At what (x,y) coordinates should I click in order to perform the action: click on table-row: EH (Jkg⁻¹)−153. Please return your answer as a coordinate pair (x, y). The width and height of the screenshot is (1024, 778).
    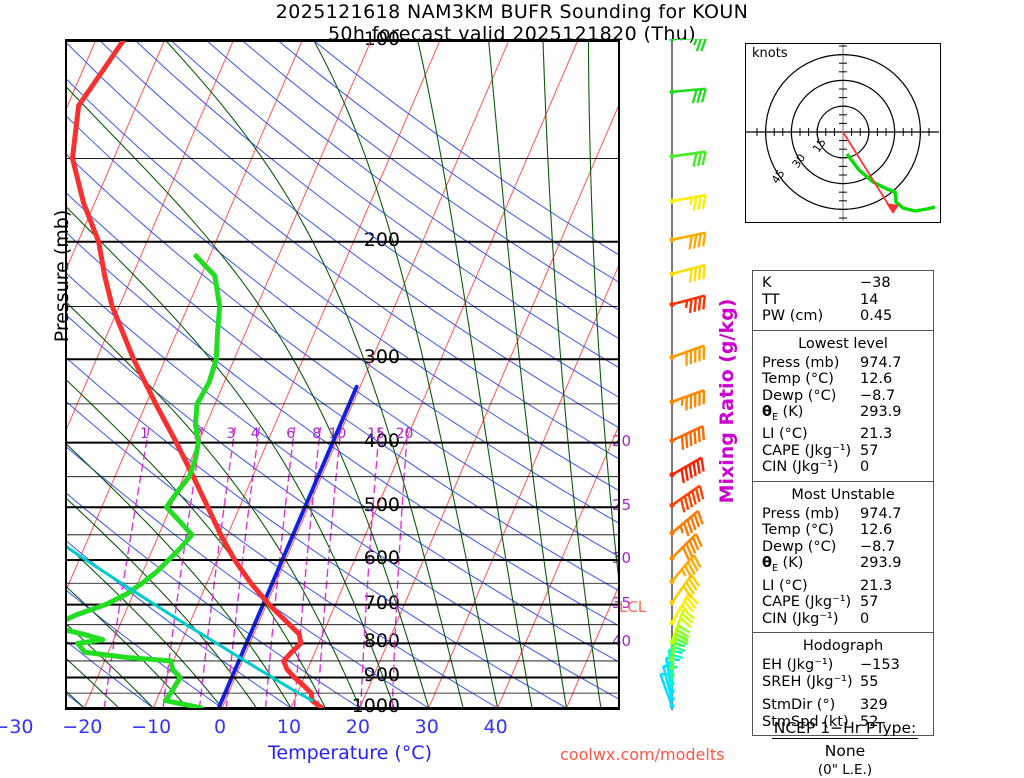
    Looking at the image, I should click on (843, 665).